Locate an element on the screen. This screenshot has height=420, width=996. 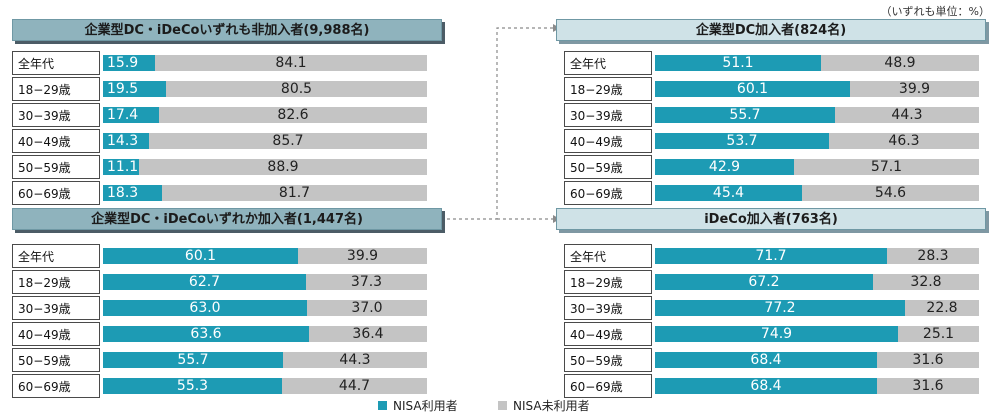
value-label-nisa-nonuser: 81.7 is located at coordinates (294, 193).